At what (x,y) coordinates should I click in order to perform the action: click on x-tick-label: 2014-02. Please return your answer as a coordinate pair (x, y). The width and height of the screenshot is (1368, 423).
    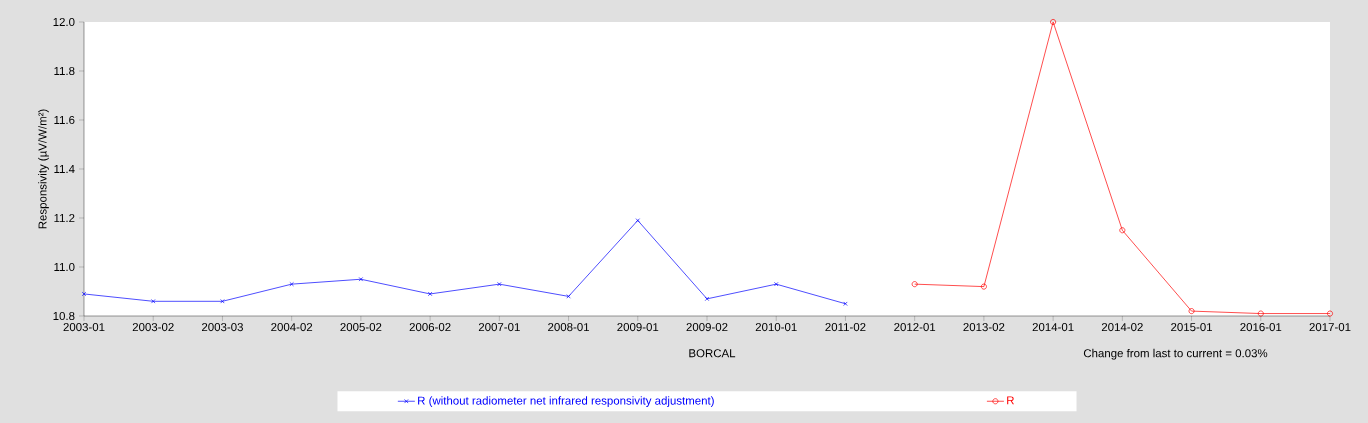
    Looking at the image, I should click on (1122, 327).